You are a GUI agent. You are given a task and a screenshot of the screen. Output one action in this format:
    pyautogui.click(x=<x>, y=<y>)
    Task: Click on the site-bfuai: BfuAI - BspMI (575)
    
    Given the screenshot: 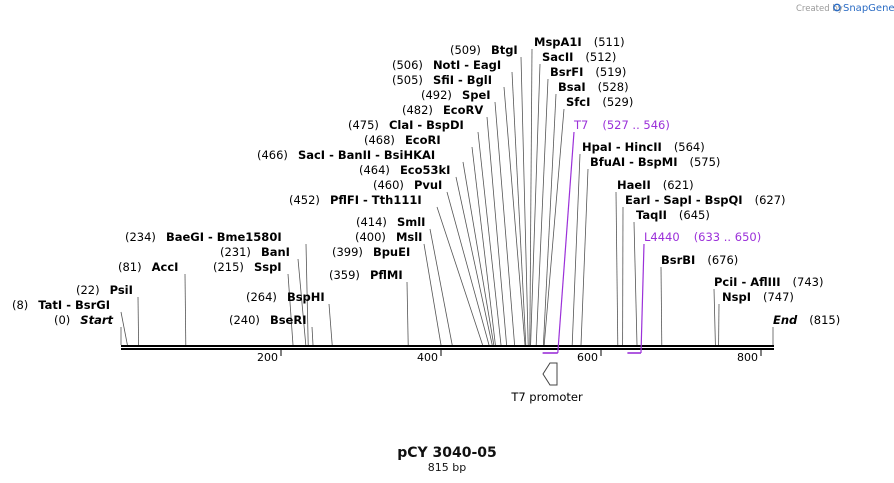 What is the action you would take?
    pyautogui.click(x=655, y=162)
    